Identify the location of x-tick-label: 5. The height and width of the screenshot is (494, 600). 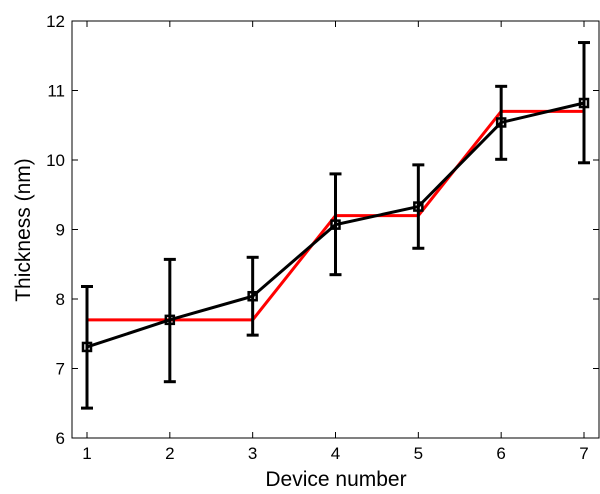
(418, 453).